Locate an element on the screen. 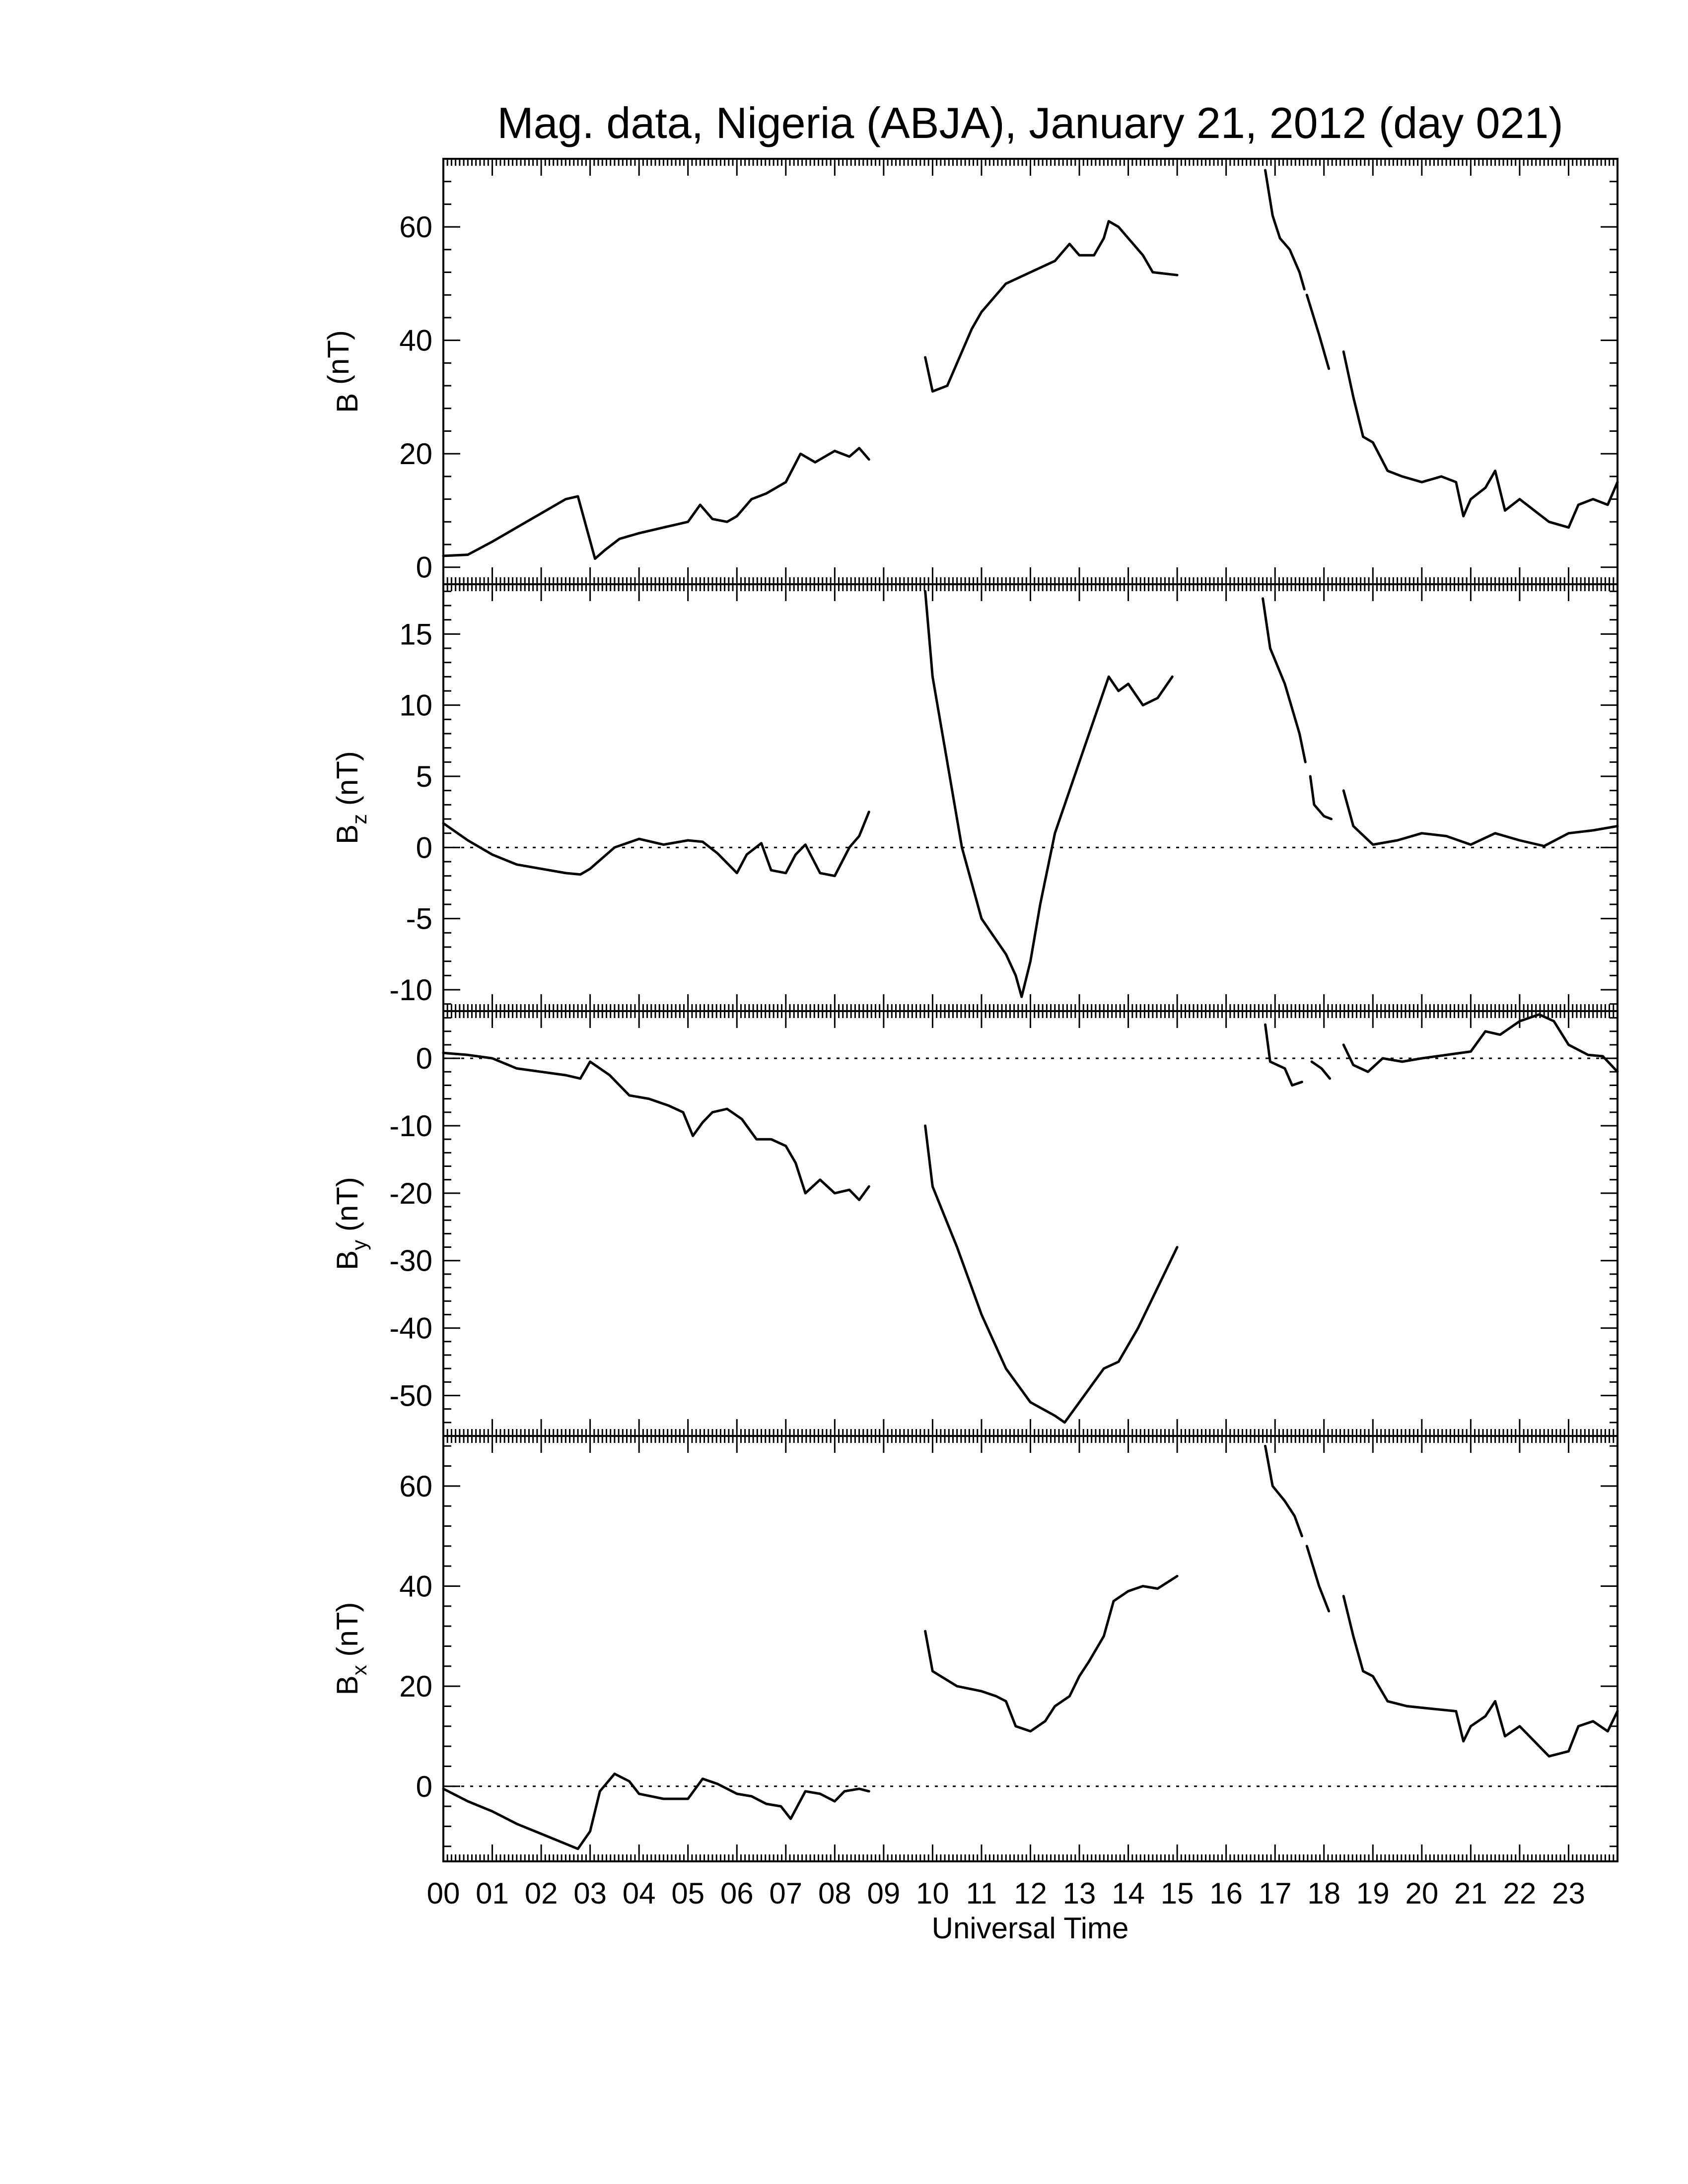 The width and height of the screenshot is (1688, 2184). panel-bz: -10 -5 0 5 10 15 Bz (nT) is located at coordinates (975, 797).